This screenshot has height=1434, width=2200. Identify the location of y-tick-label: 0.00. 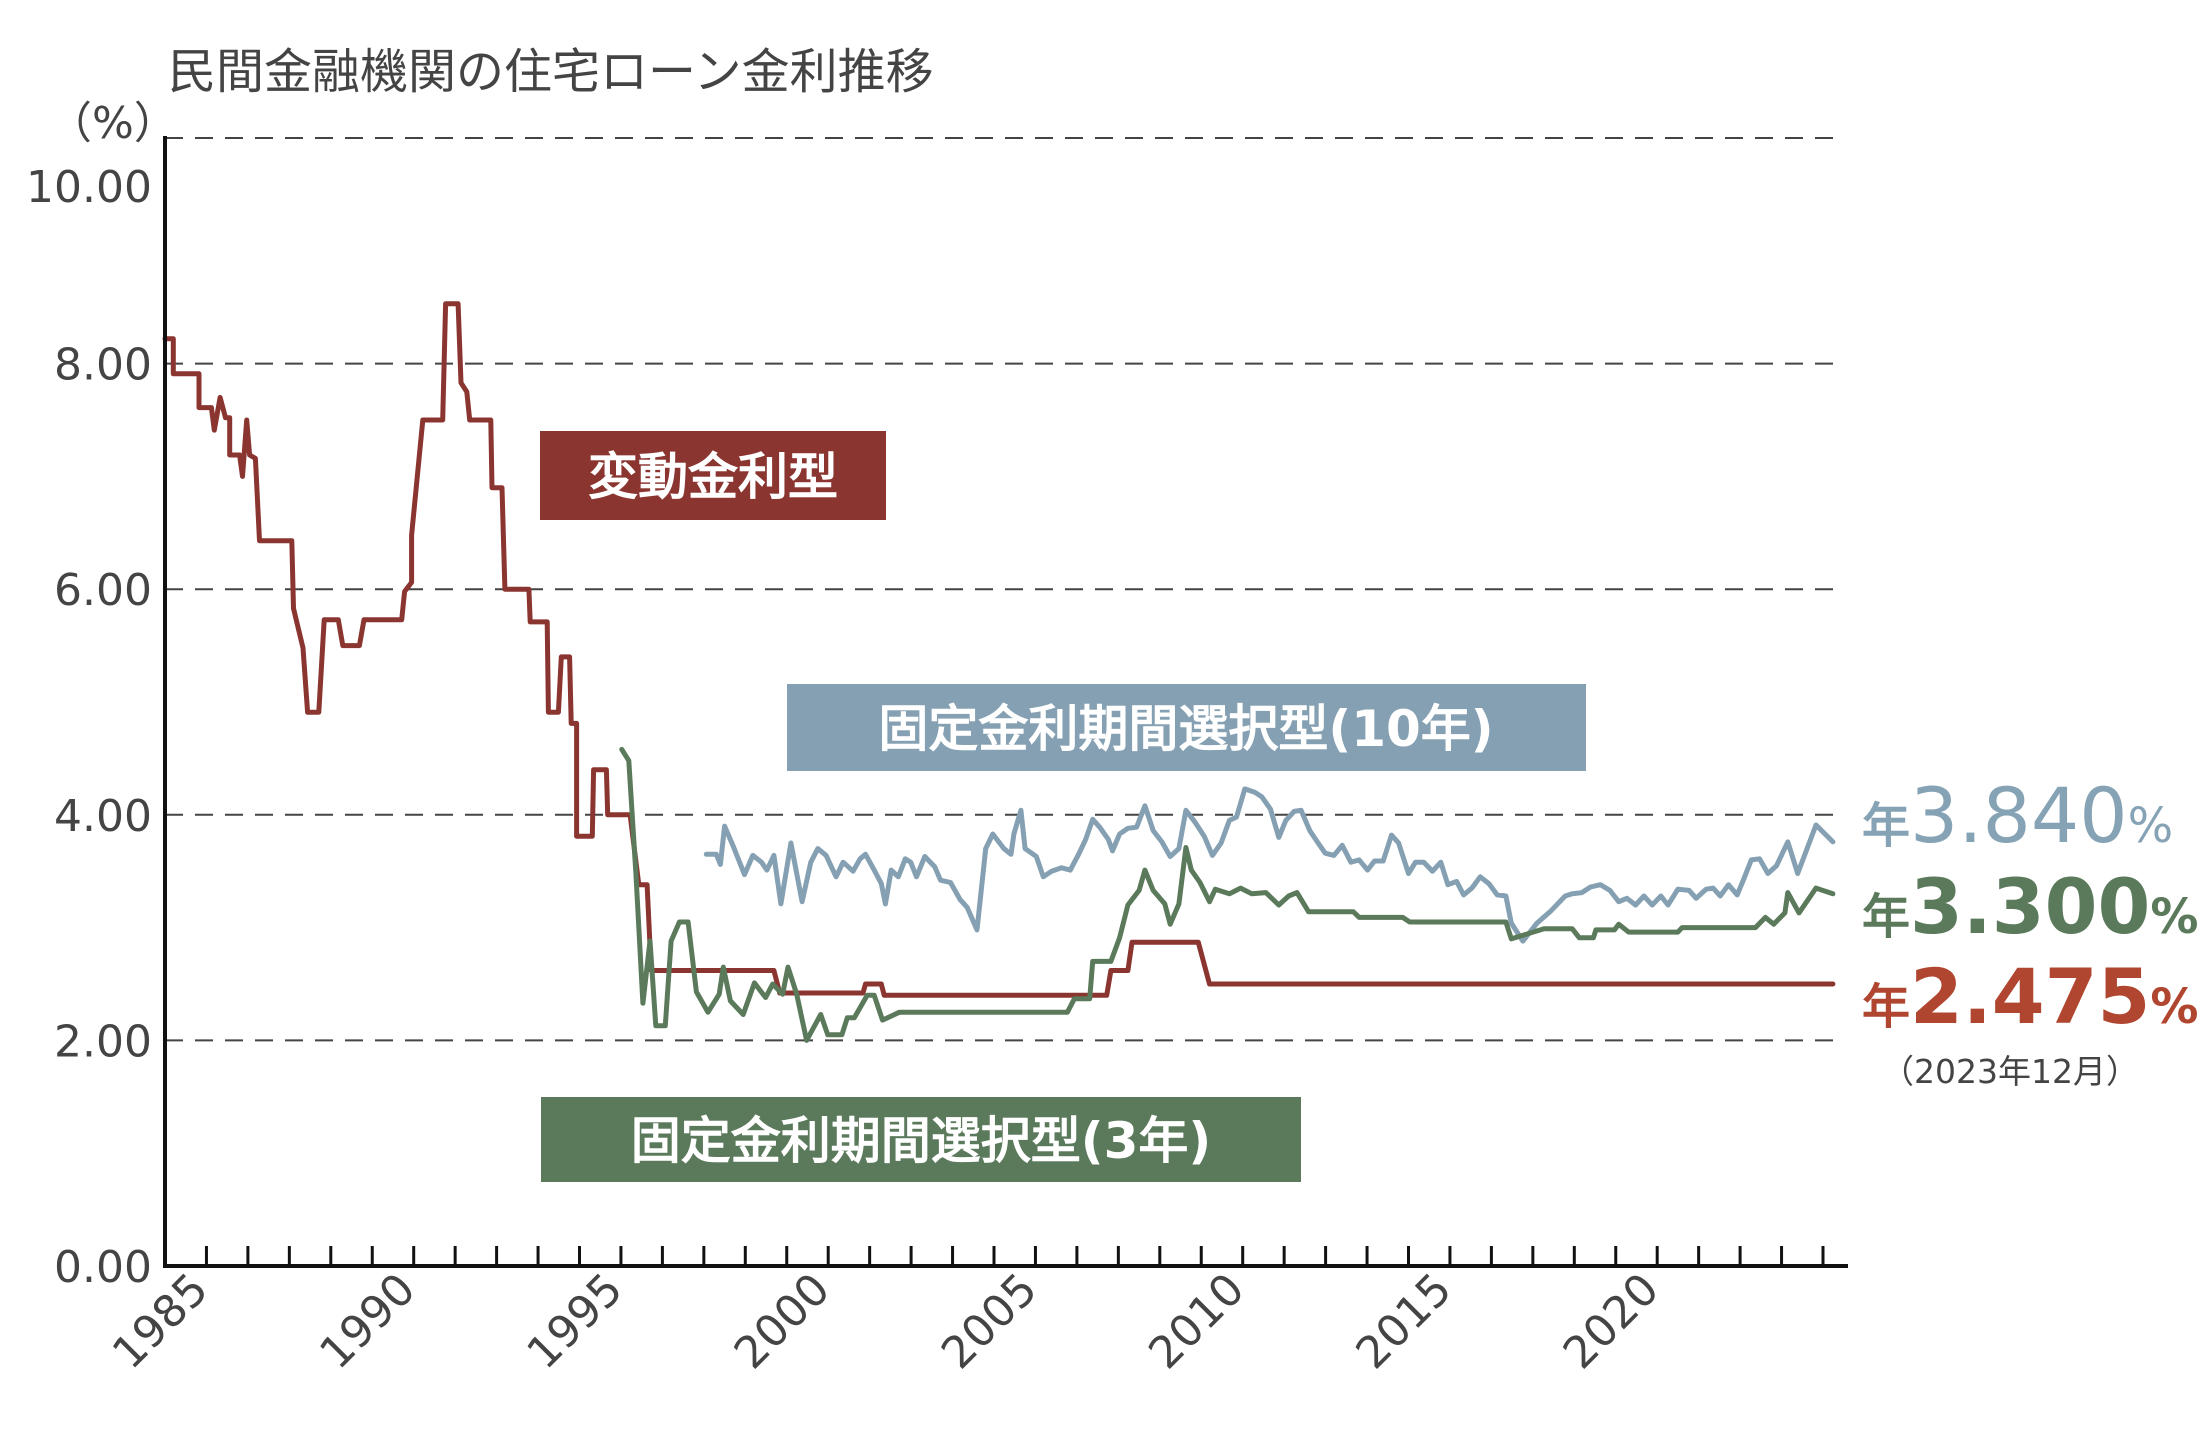
(103, 1267).